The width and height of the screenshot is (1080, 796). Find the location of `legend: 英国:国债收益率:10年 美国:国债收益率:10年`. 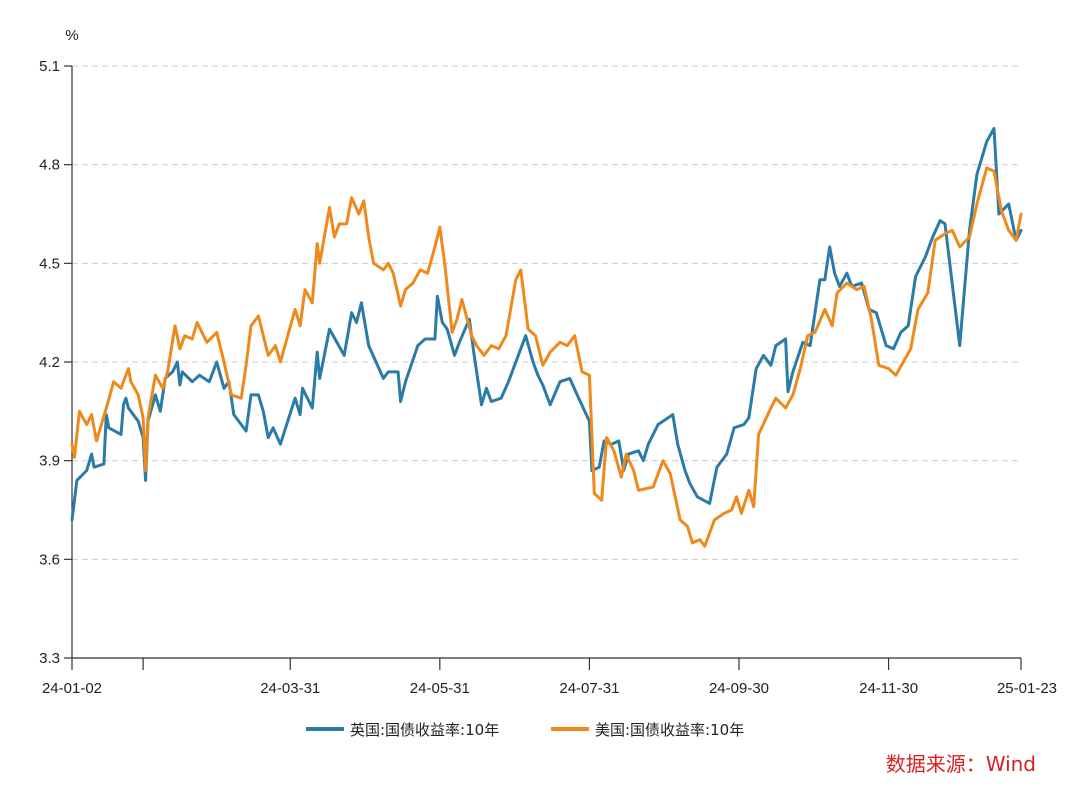

legend: 英国:国债收益率:10年 美国:国债收益率:10年 is located at coordinates (525, 730).